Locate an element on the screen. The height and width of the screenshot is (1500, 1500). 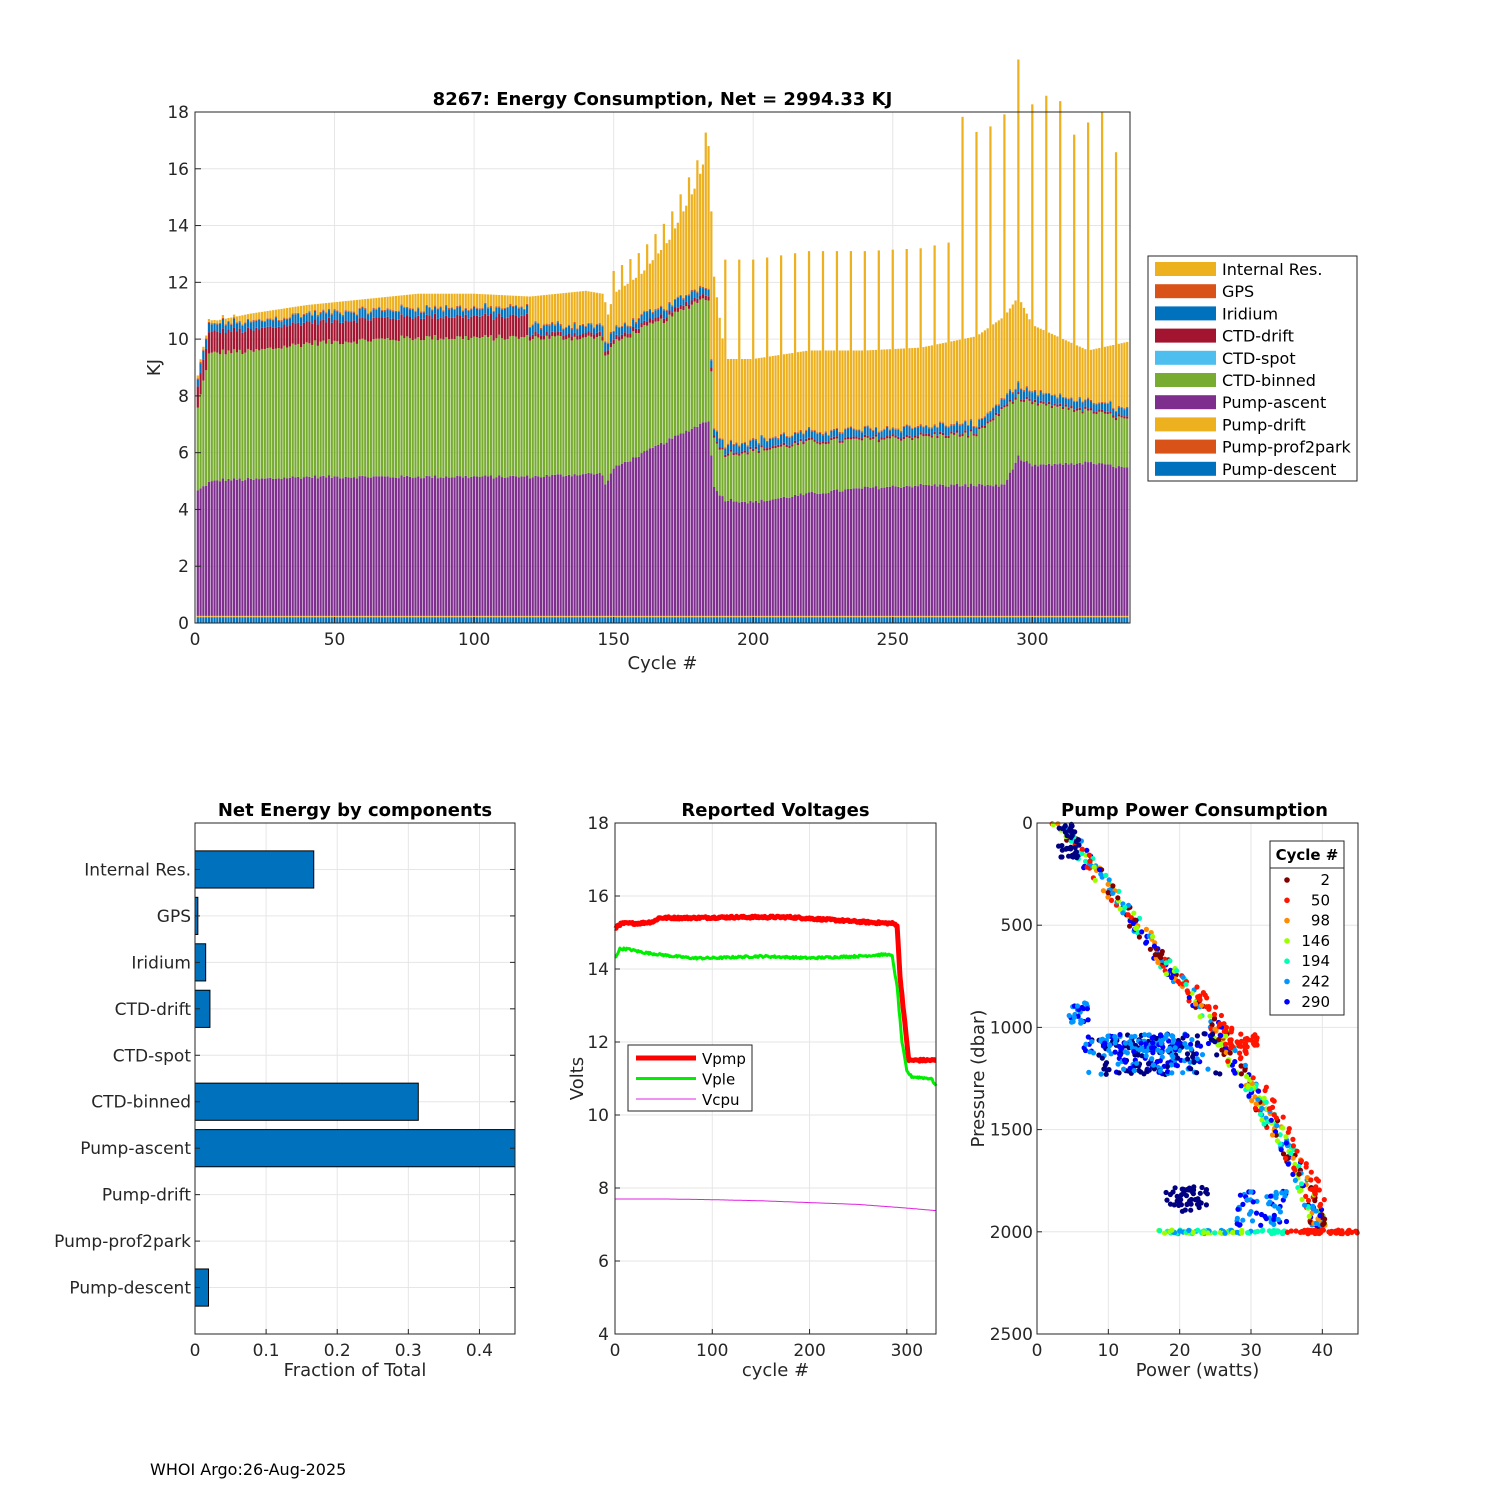
pump-xtick-label: 30 is located at coordinates (1251, 1351).